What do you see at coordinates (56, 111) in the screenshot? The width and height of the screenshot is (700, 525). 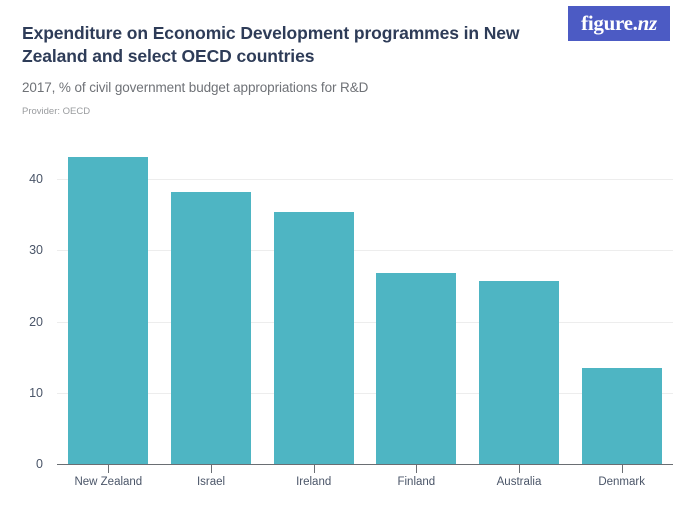 I see `provider-label: Provider: OECD` at bounding box center [56, 111].